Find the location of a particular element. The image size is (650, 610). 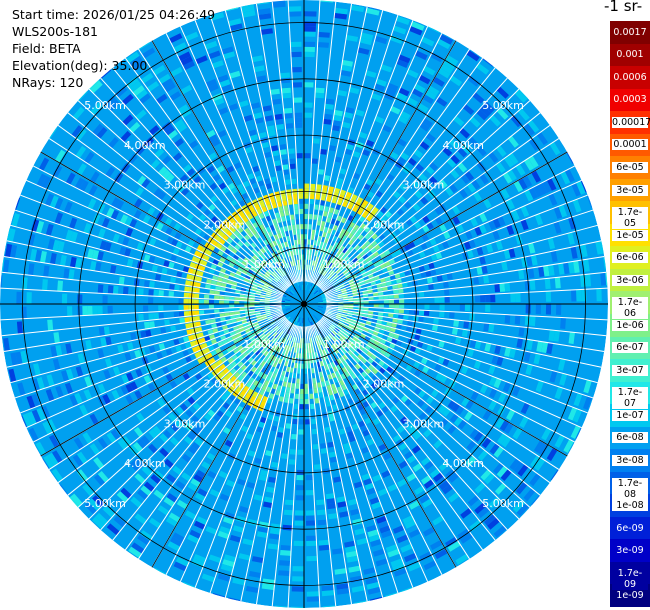

colorbar-tick-label: 1e-07 is located at coordinates (630, 415).